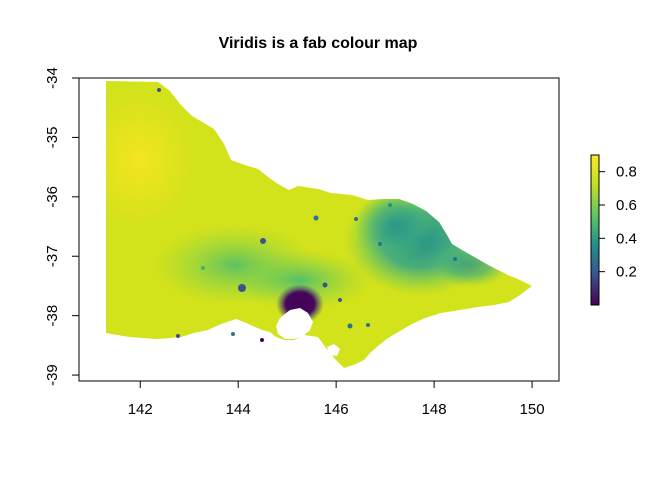 The width and height of the screenshot is (672, 485). I want to click on y-axis-ticks: -34 -35 -36 -37 -38 -39, so click(61, 226).